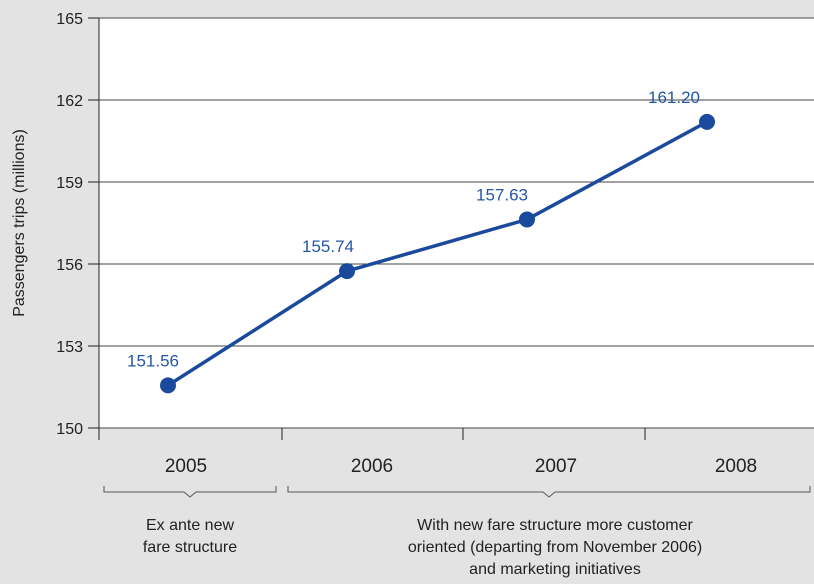 The image size is (814, 584). What do you see at coordinates (707, 121) in the screenshot?
I see `data-point-2008` at bounding box center [707, 121].